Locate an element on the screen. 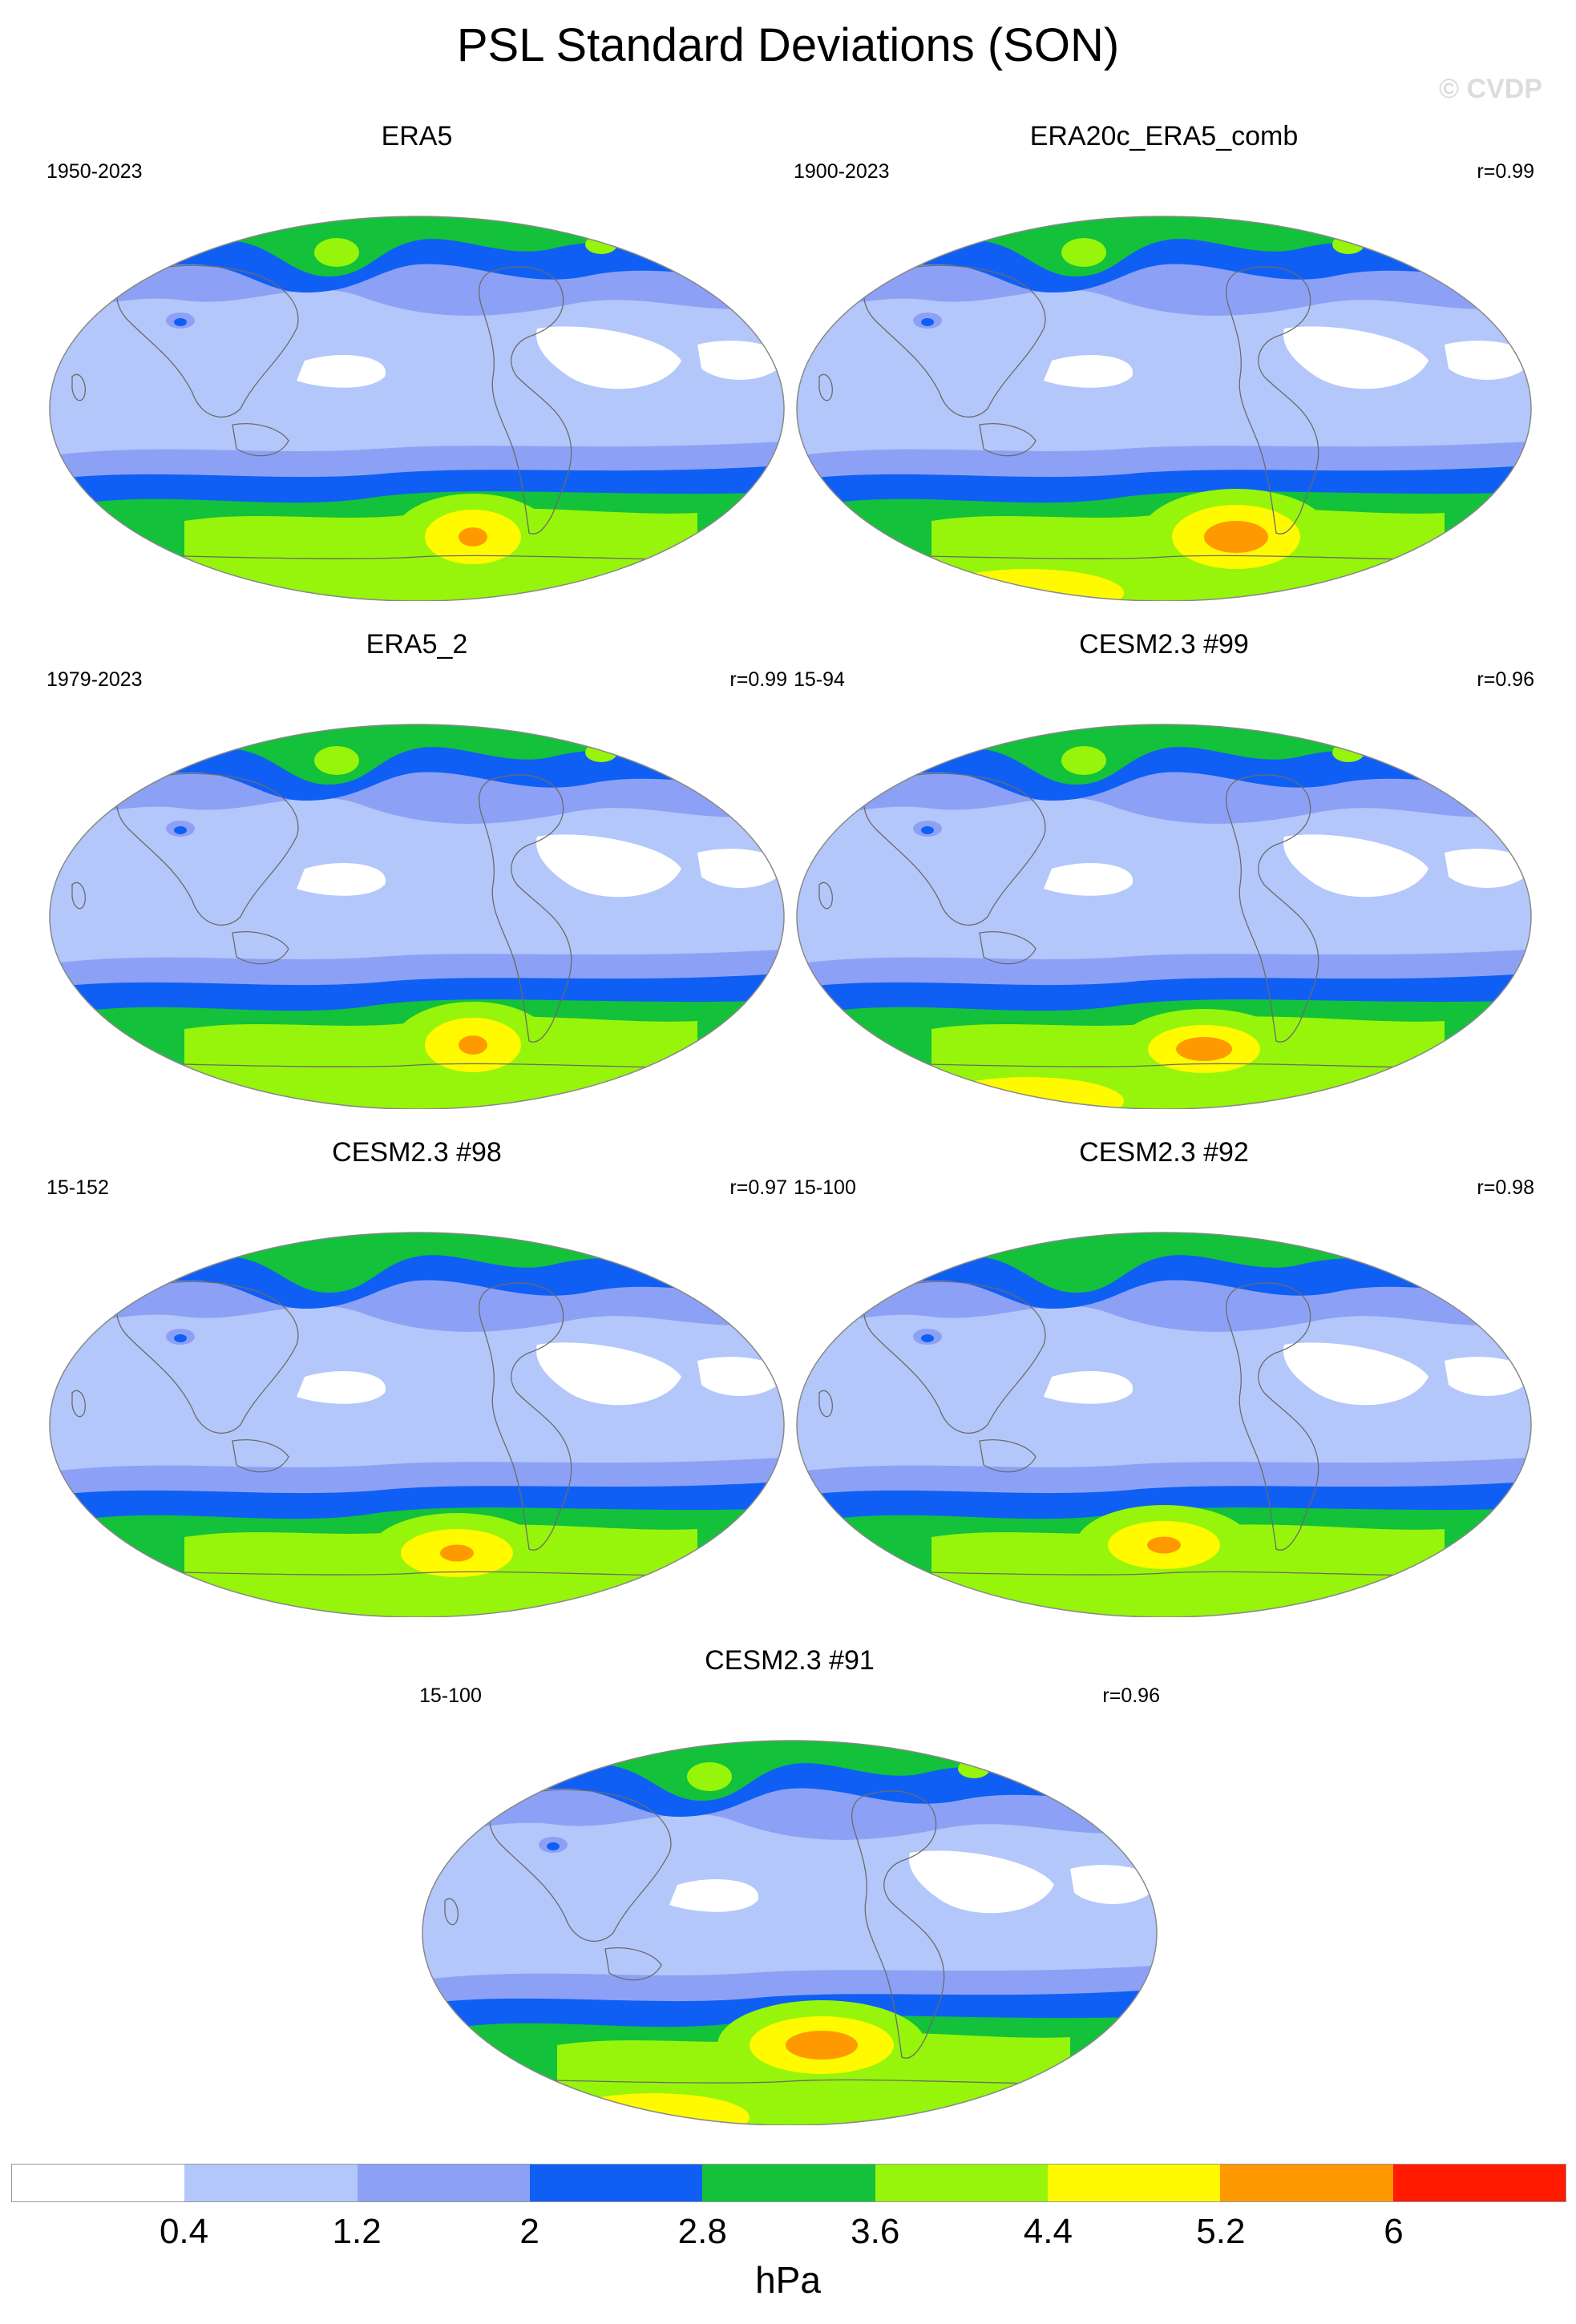 This screenshot has width=1576, height=2324. colorbar-units: hPa is located at coordinates (788, 2280).